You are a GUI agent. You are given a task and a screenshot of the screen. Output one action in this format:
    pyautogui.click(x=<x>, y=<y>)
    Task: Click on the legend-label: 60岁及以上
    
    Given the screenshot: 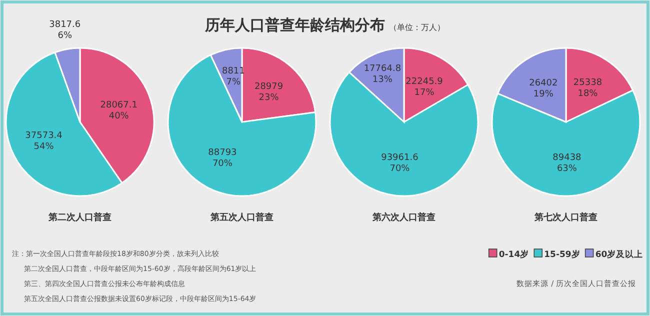 What is the action you would take?
    pyautogui.click(x=619, y=254)
    